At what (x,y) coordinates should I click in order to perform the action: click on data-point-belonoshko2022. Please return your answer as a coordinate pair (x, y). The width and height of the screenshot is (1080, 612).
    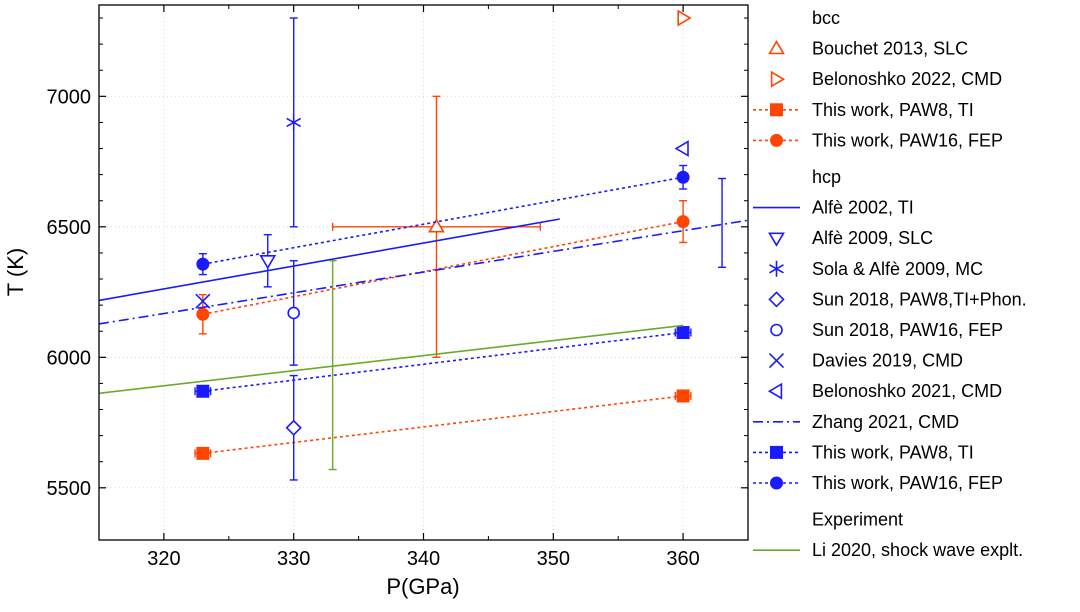
    Looking at the image, I should click on (684, 18).